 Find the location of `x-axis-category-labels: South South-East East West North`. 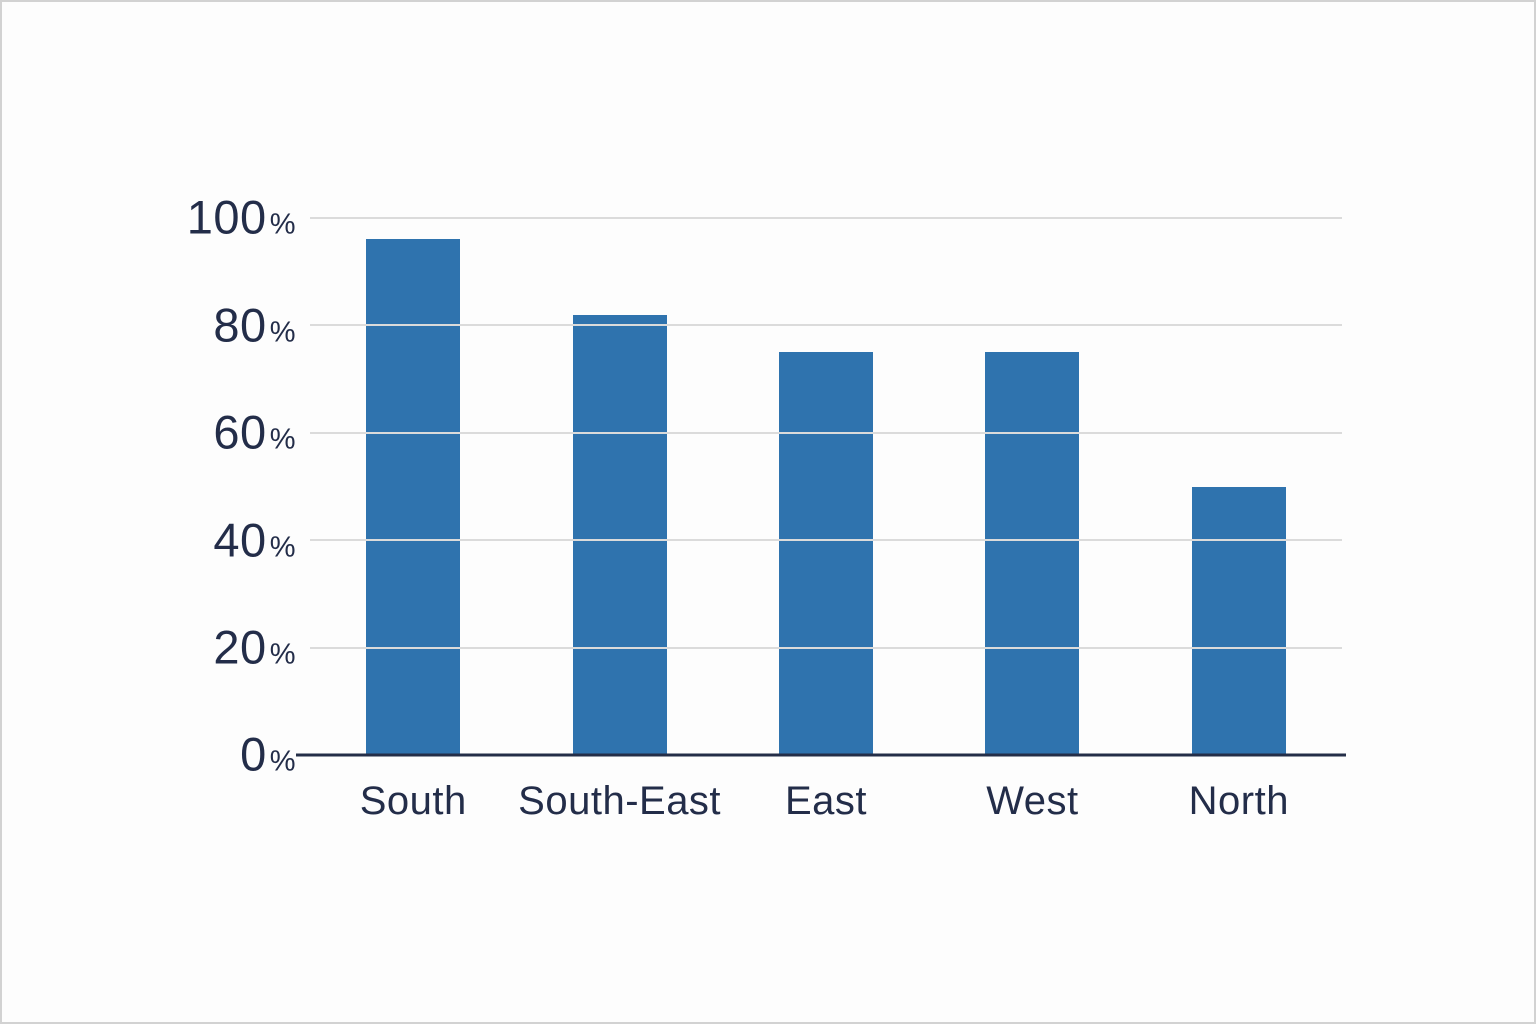

x-axis-category-labels: South South-East East West North is located at coordinates (826, 801).